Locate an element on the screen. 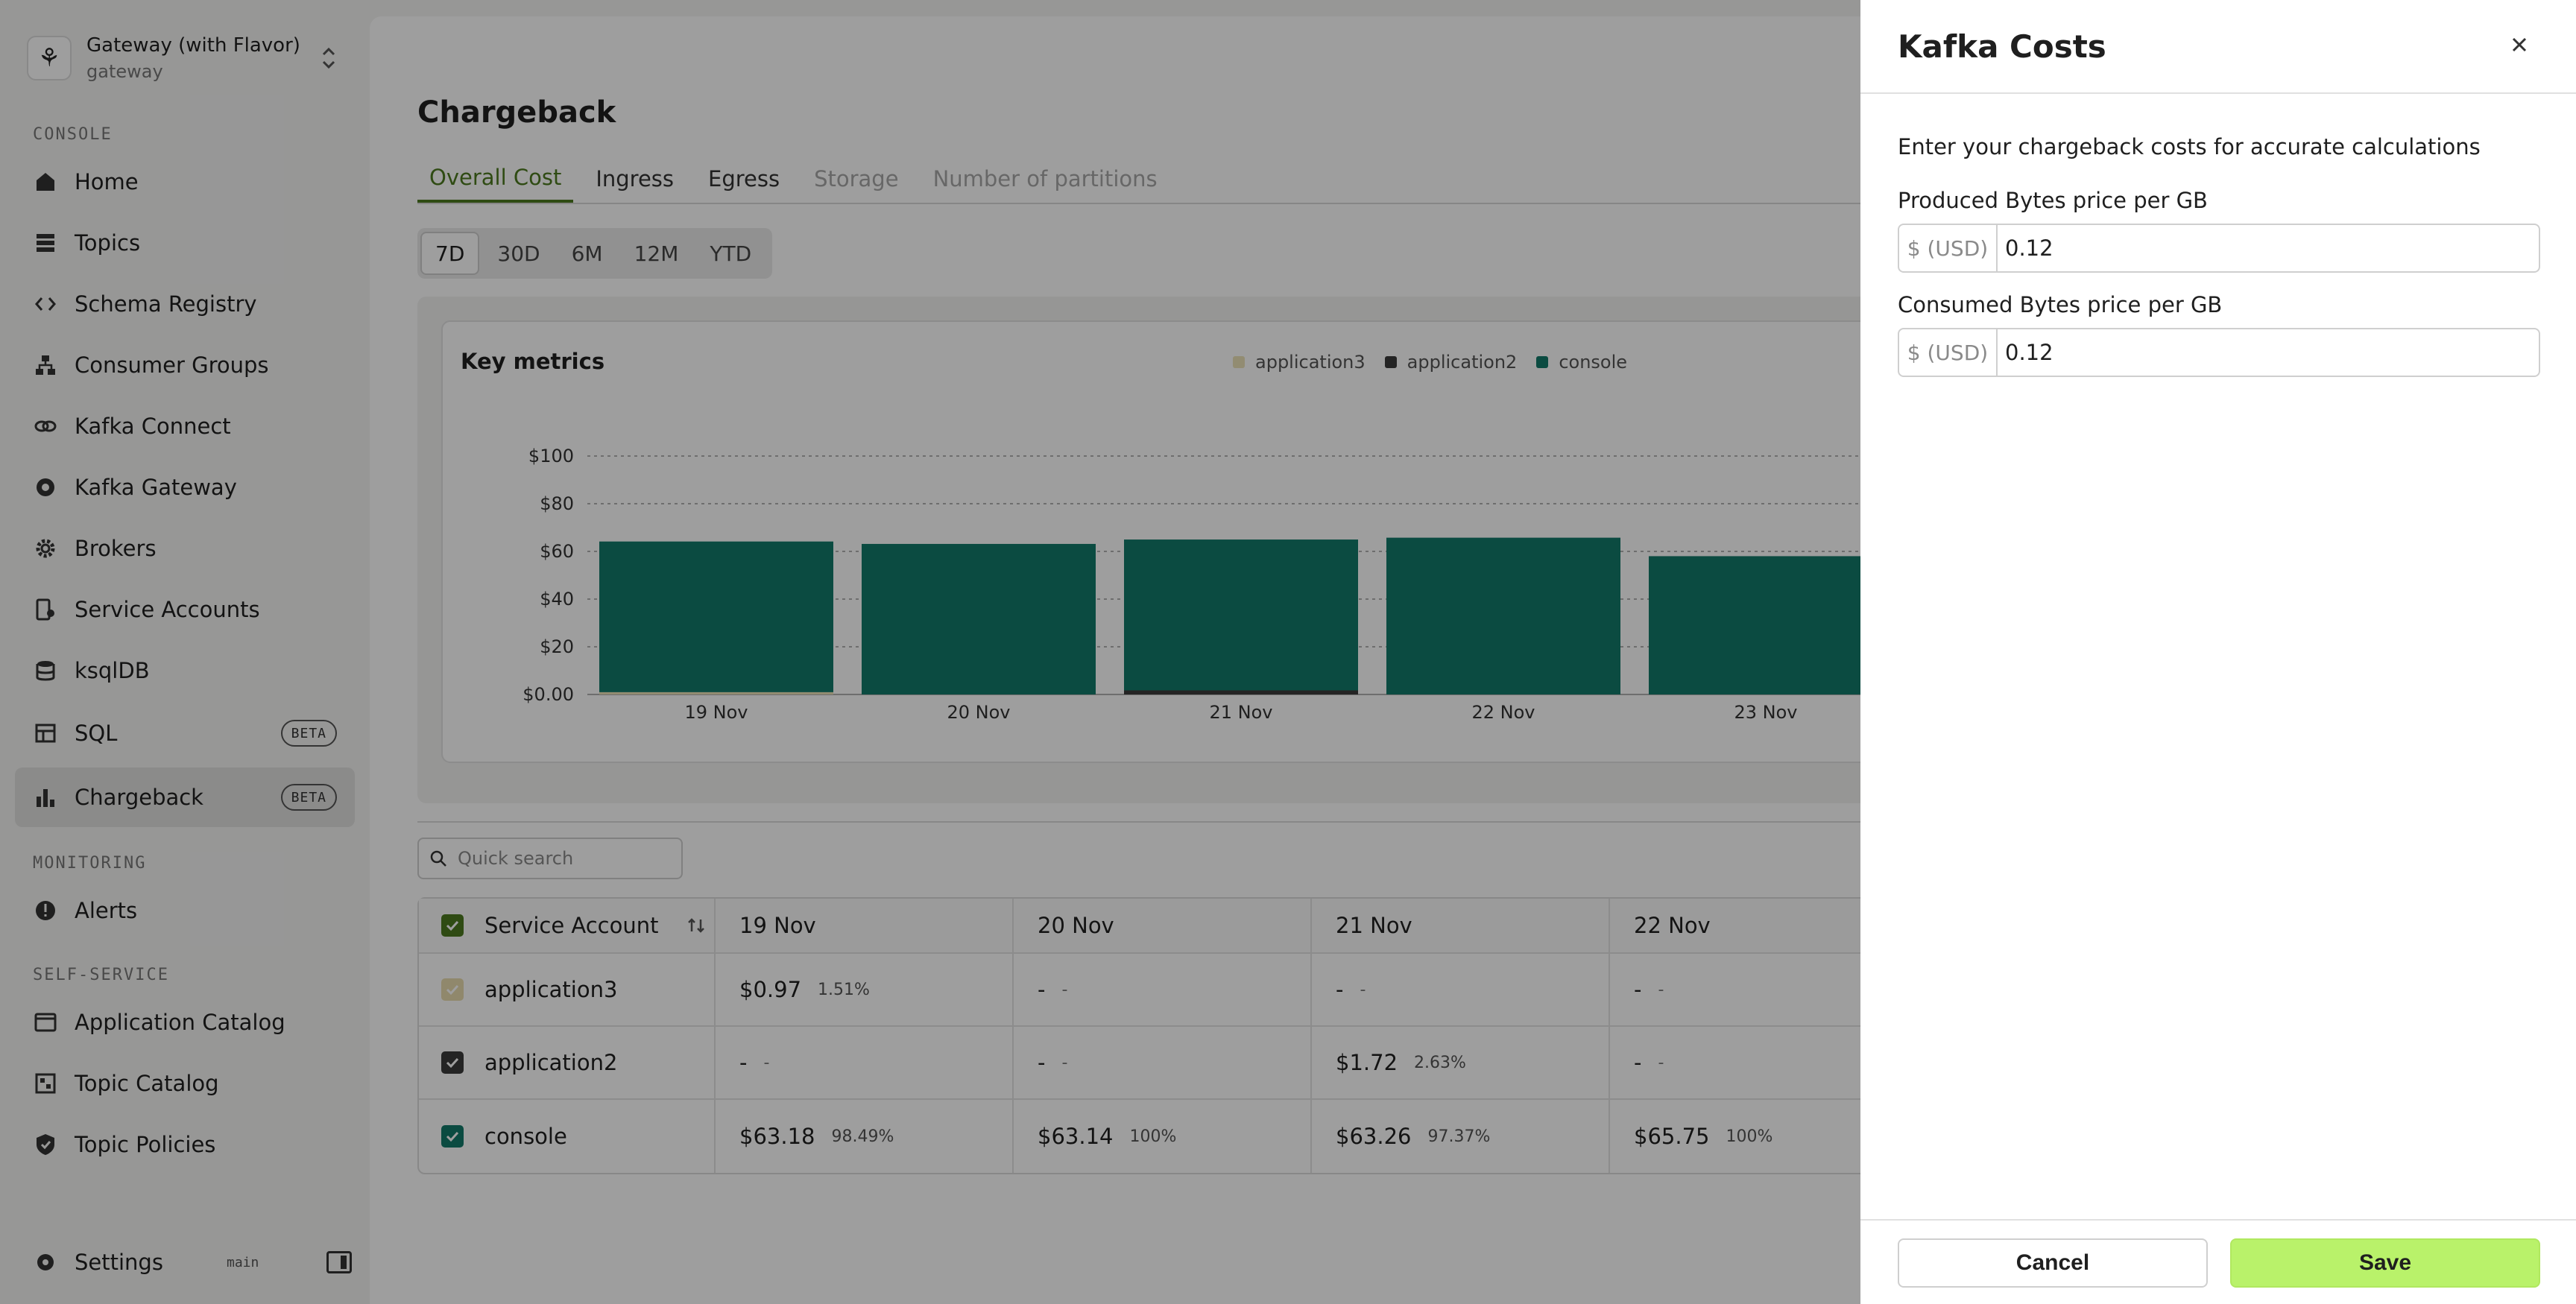  produced-price-input is located at coordinates (2258, 248).